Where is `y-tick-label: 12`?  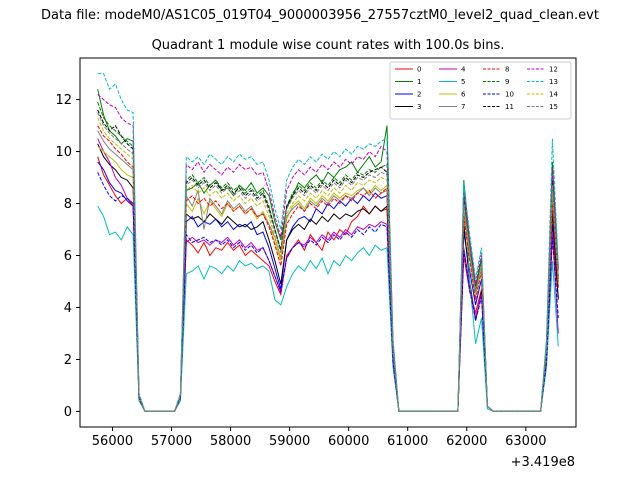 y-tick-label: 12 is located at coordinates (63, 100).